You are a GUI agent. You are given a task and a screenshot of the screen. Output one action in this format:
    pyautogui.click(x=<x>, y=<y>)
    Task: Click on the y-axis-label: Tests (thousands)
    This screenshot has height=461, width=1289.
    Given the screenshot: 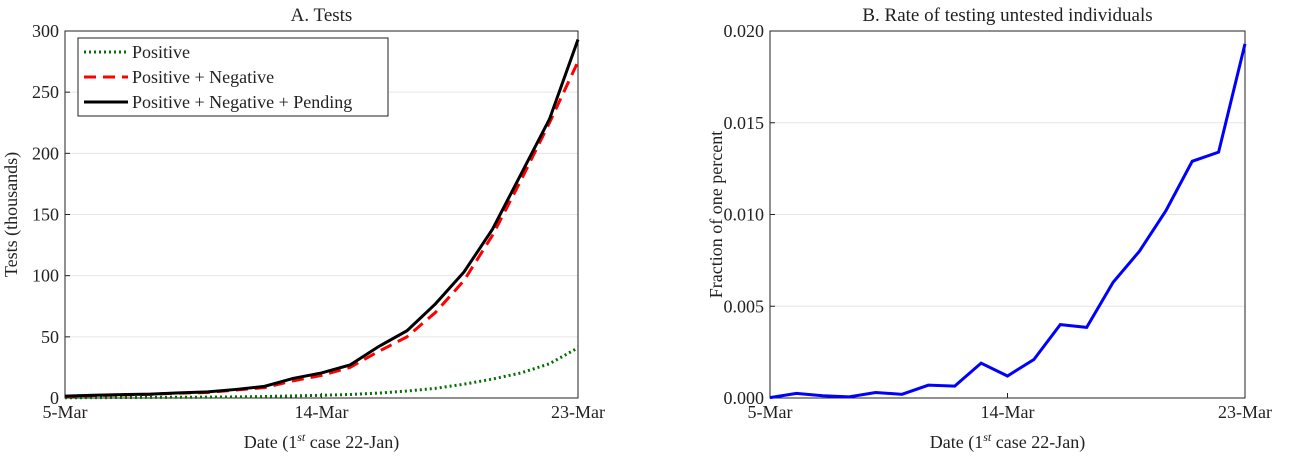 What is the action you would take?
    pyautogui.click(x=11, y=214)
    